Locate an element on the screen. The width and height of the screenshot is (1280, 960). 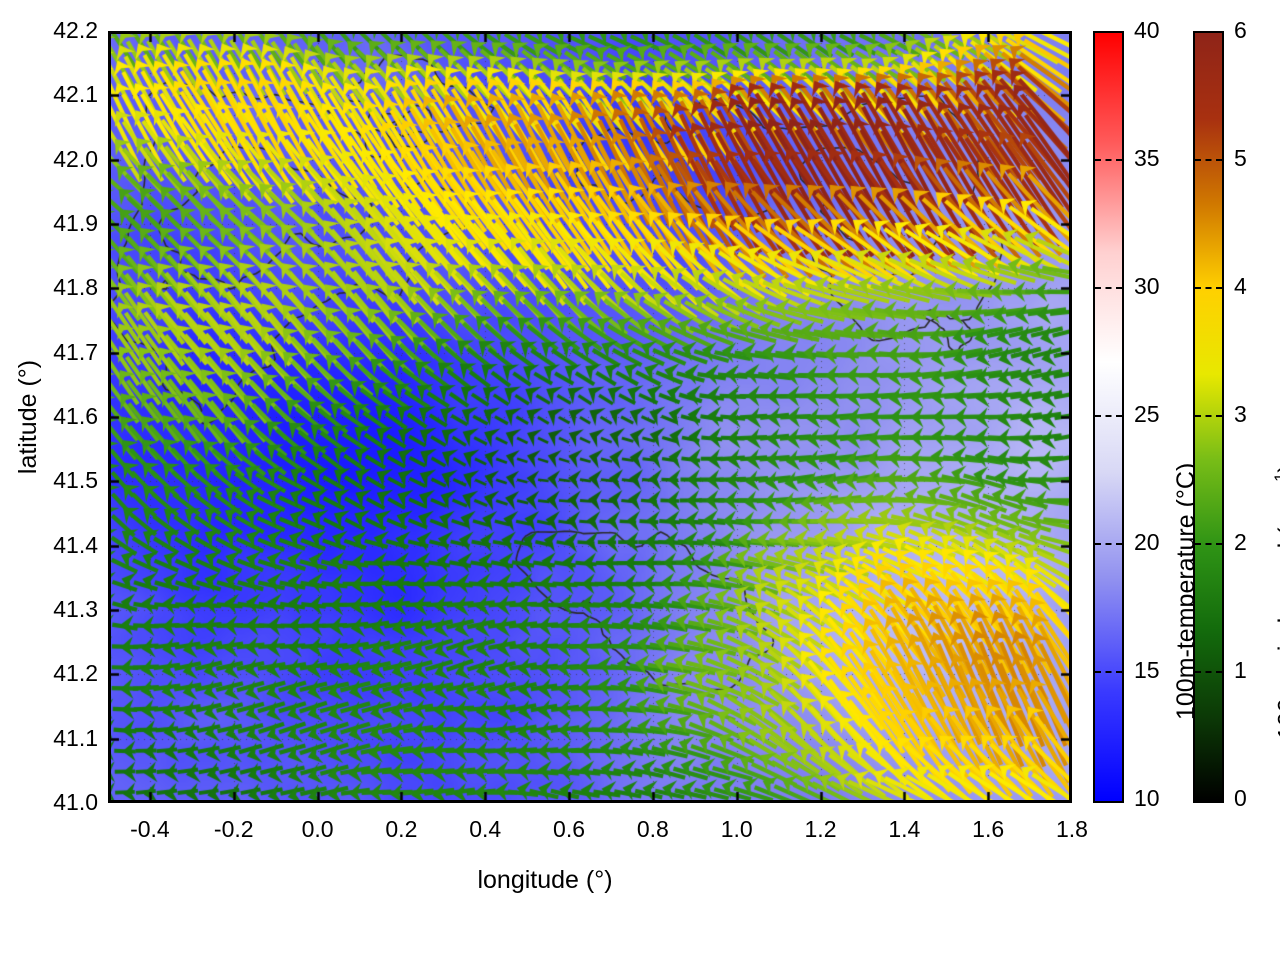
colorbar-tick-label: 35 is located at coordinates (1147, 158).